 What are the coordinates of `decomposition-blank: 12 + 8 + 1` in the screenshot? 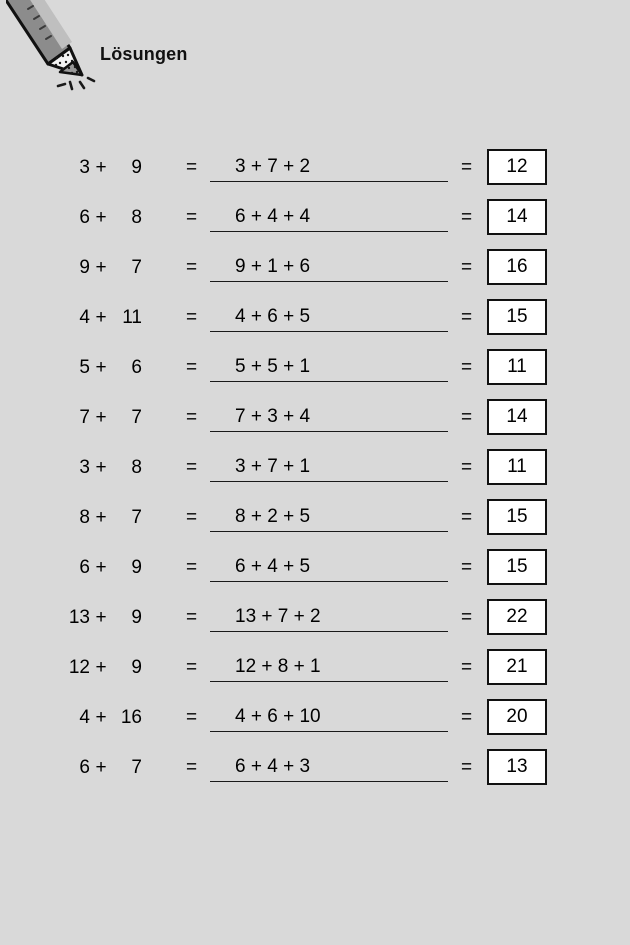 It's located at (329, 663).